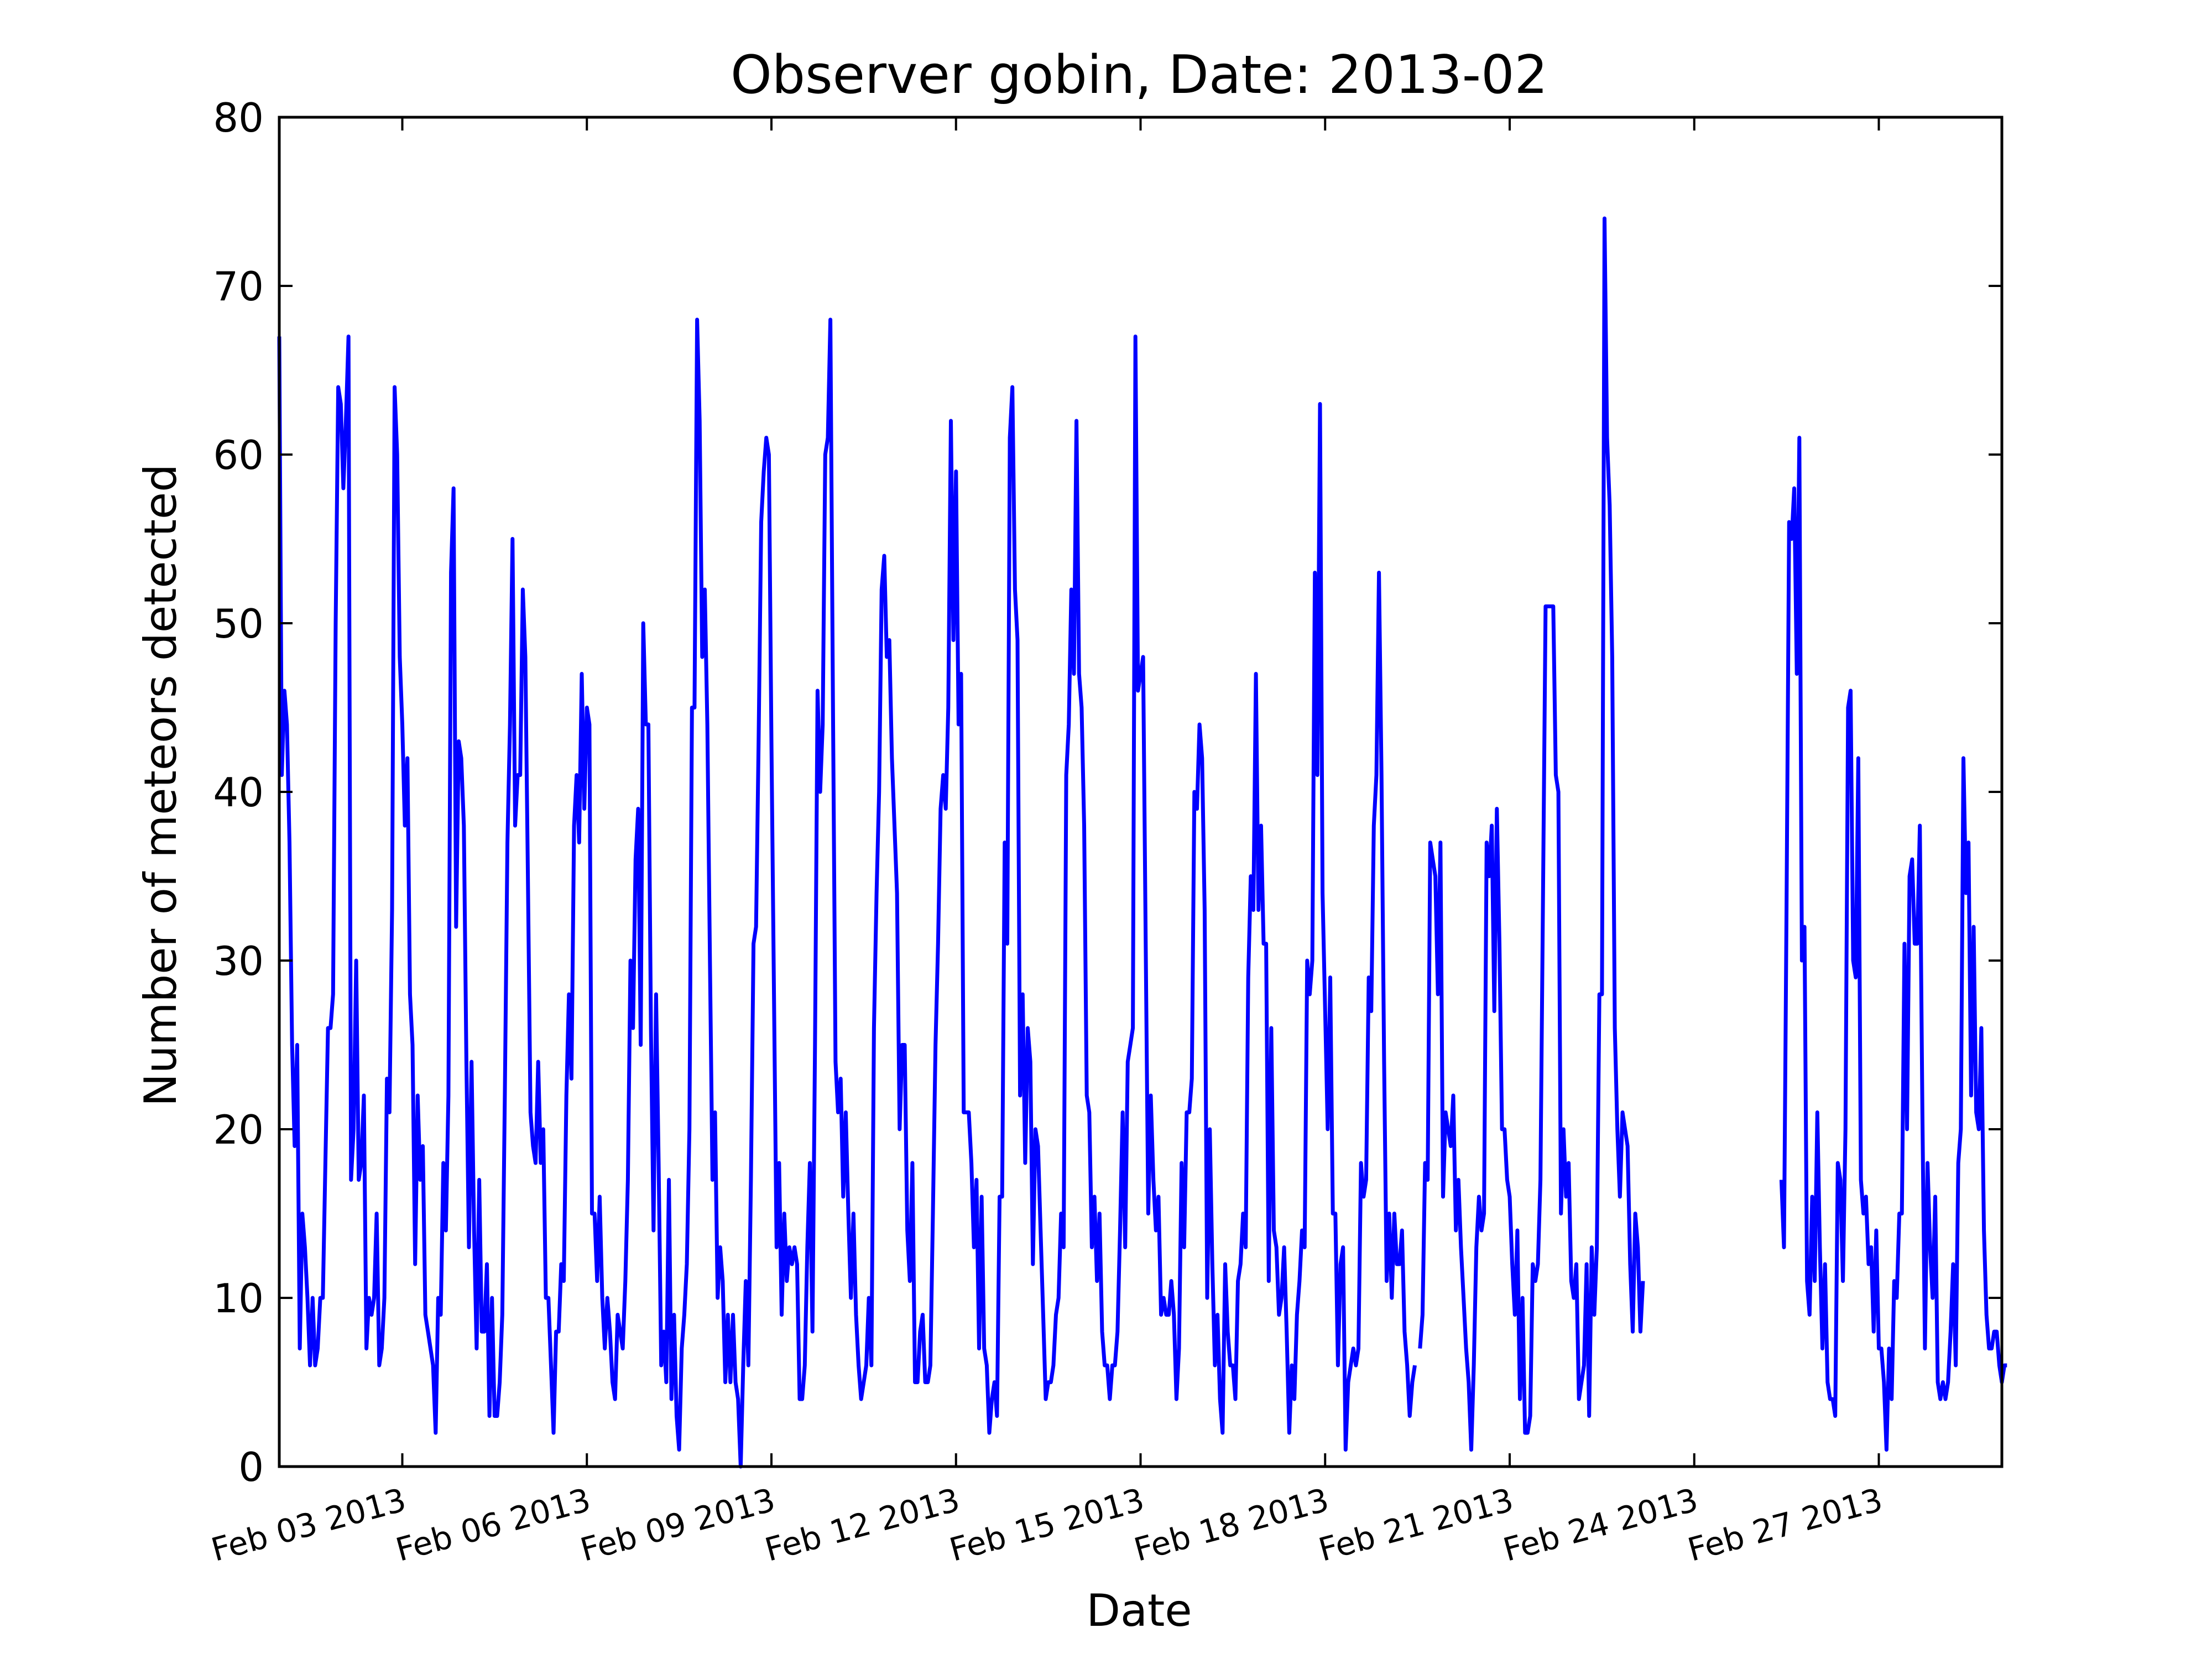  Describe the element at coordinates (239, 793) in the screenshot. I see `y-tick-label: 40` at that location.